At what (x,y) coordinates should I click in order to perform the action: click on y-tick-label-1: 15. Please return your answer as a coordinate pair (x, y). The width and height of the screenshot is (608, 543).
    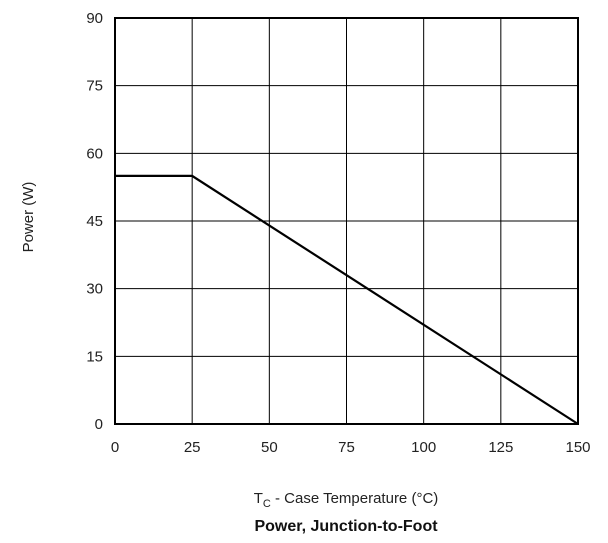
    Looking at the image, I should click on (94, 356).